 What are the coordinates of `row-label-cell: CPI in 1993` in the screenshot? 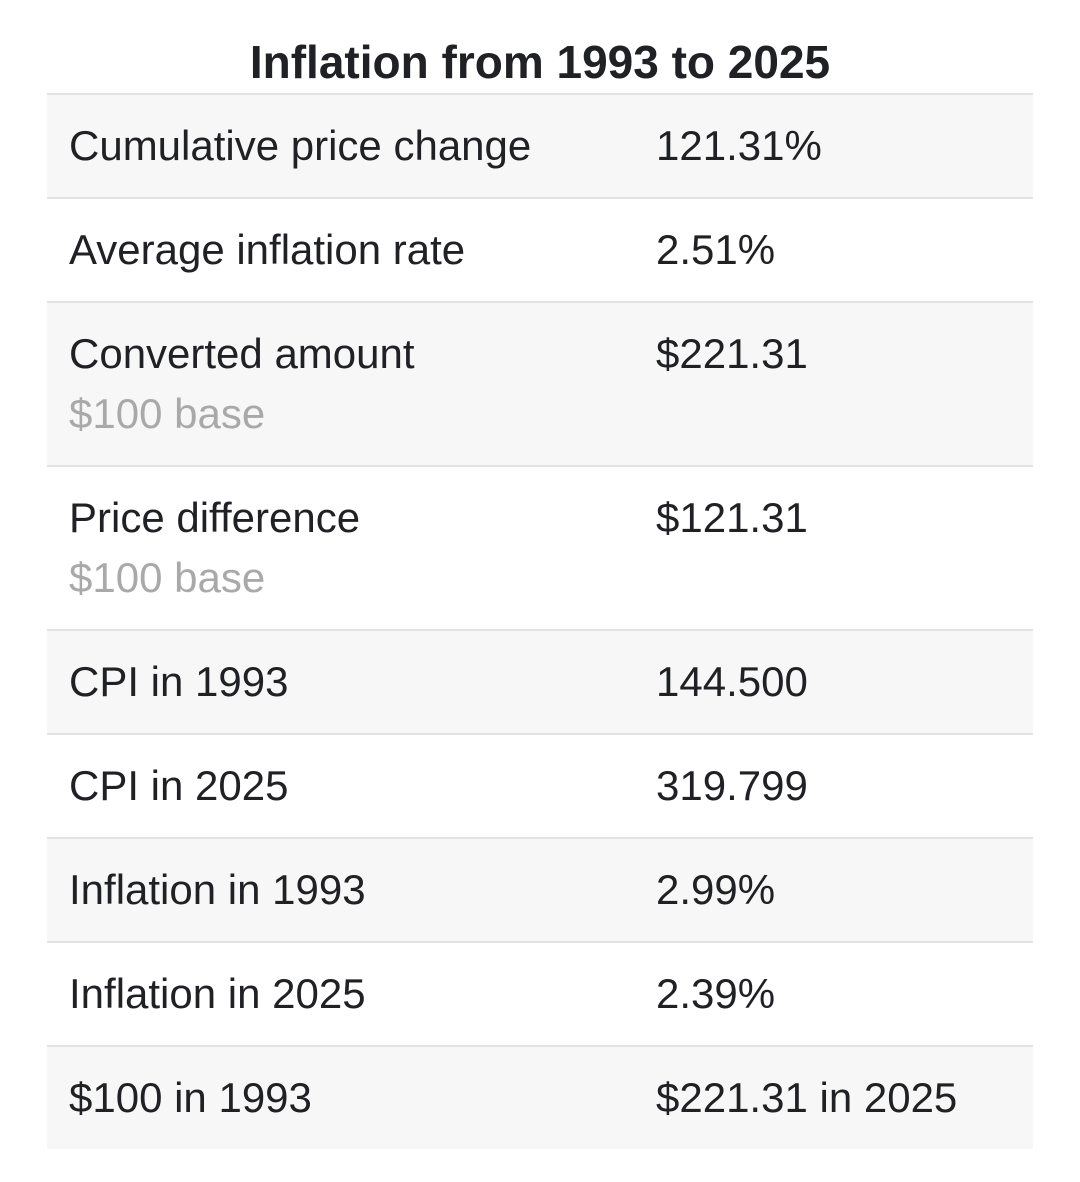 It's located at (340, 682).